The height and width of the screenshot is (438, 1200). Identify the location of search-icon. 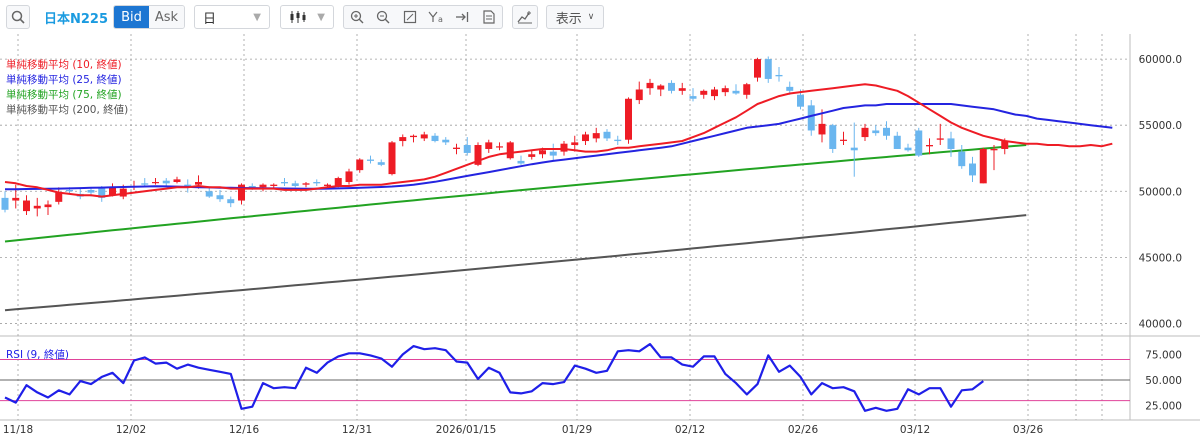
(18, 17).